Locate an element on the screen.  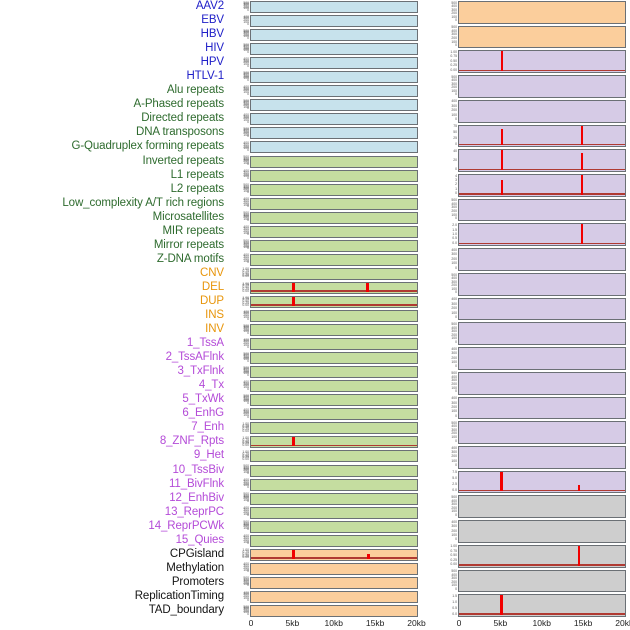
track-row: 0 25 50 75 is located at coordinates (531, 136).